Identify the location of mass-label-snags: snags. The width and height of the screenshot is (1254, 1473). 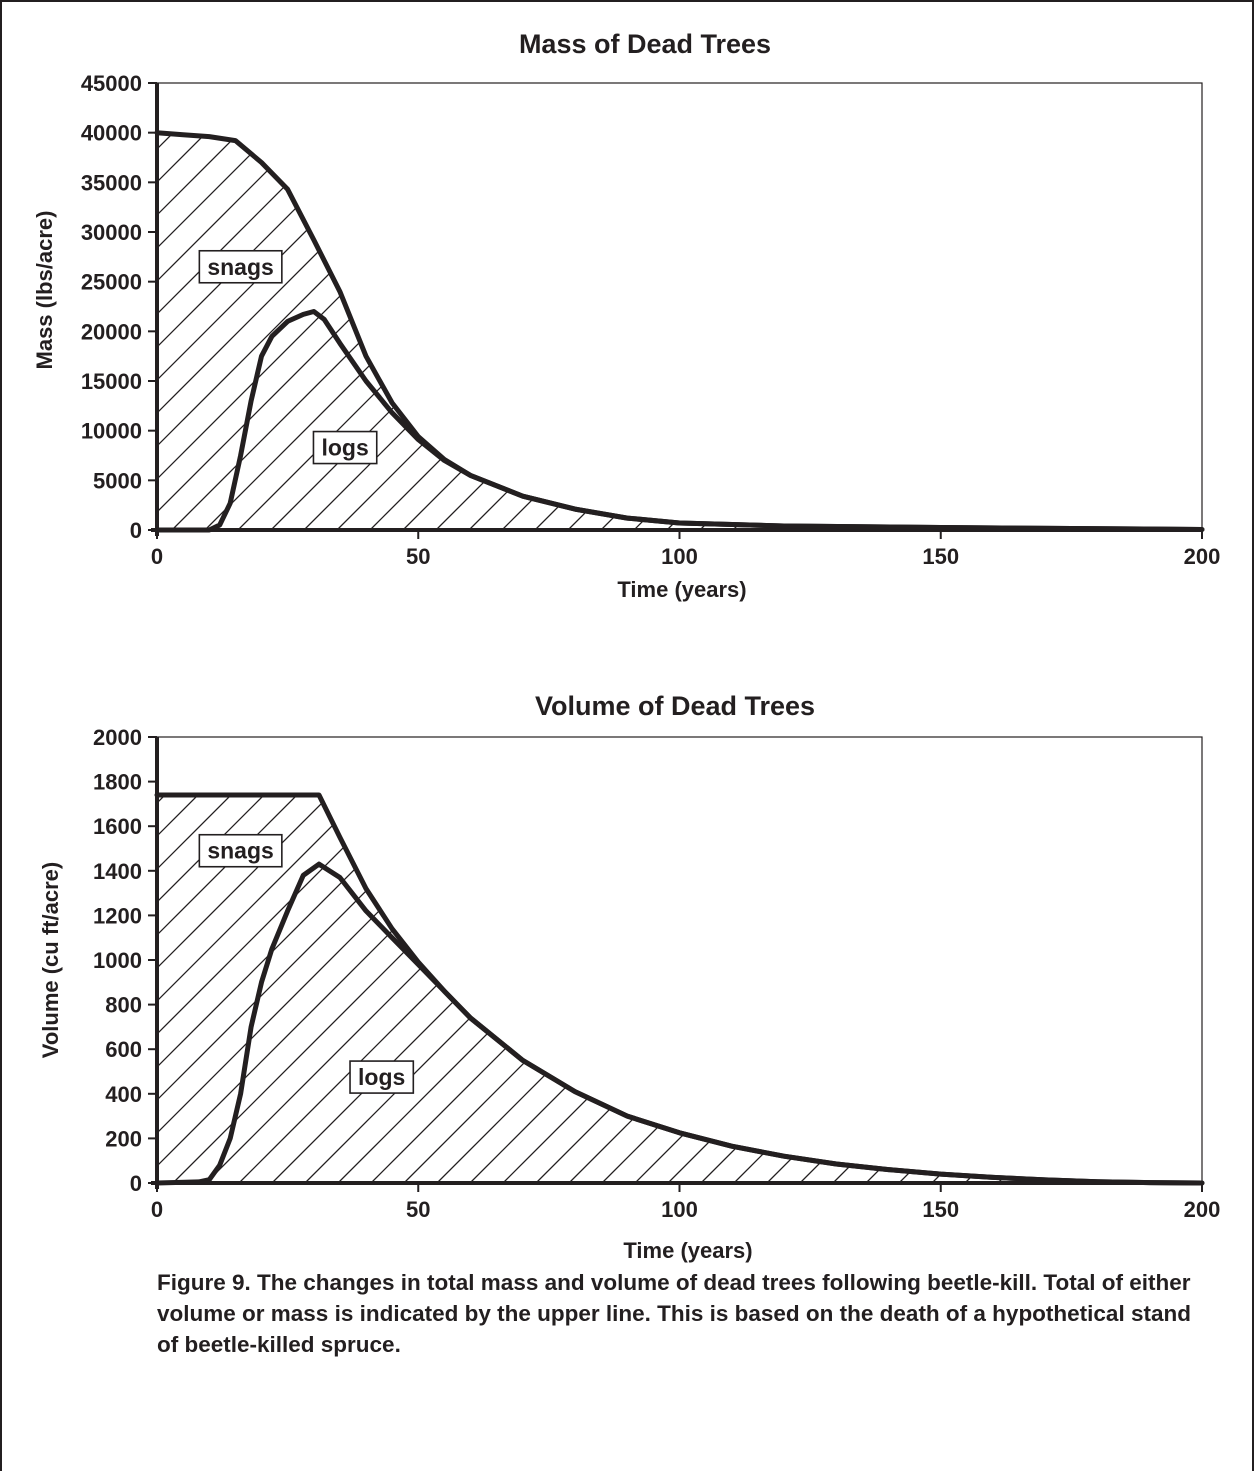
(240, 266).